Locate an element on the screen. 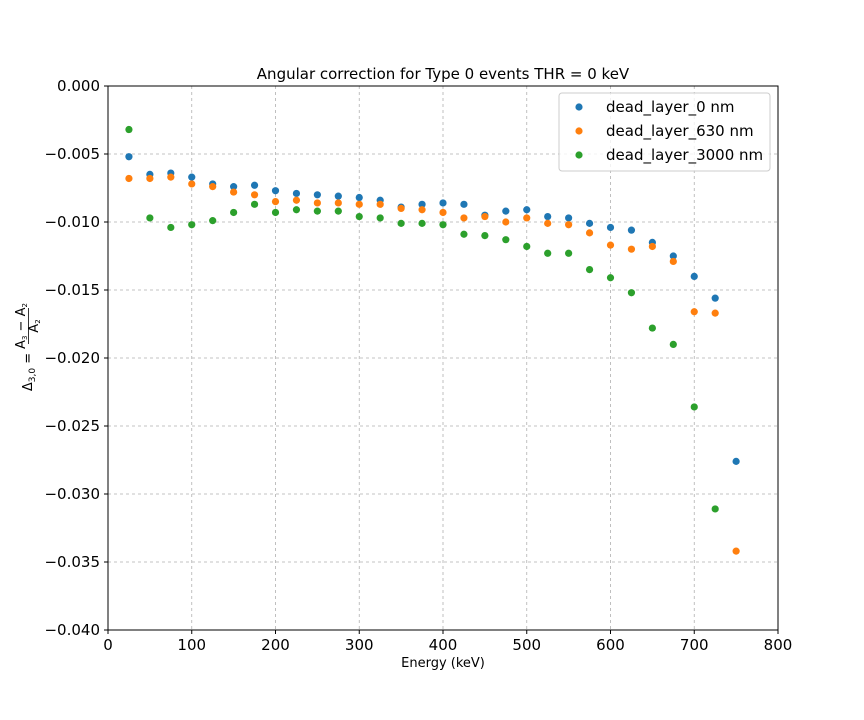 This screenshot has height=720, width=864. x-axis-label: Energy (keV) is located at coordinates (443, 663).